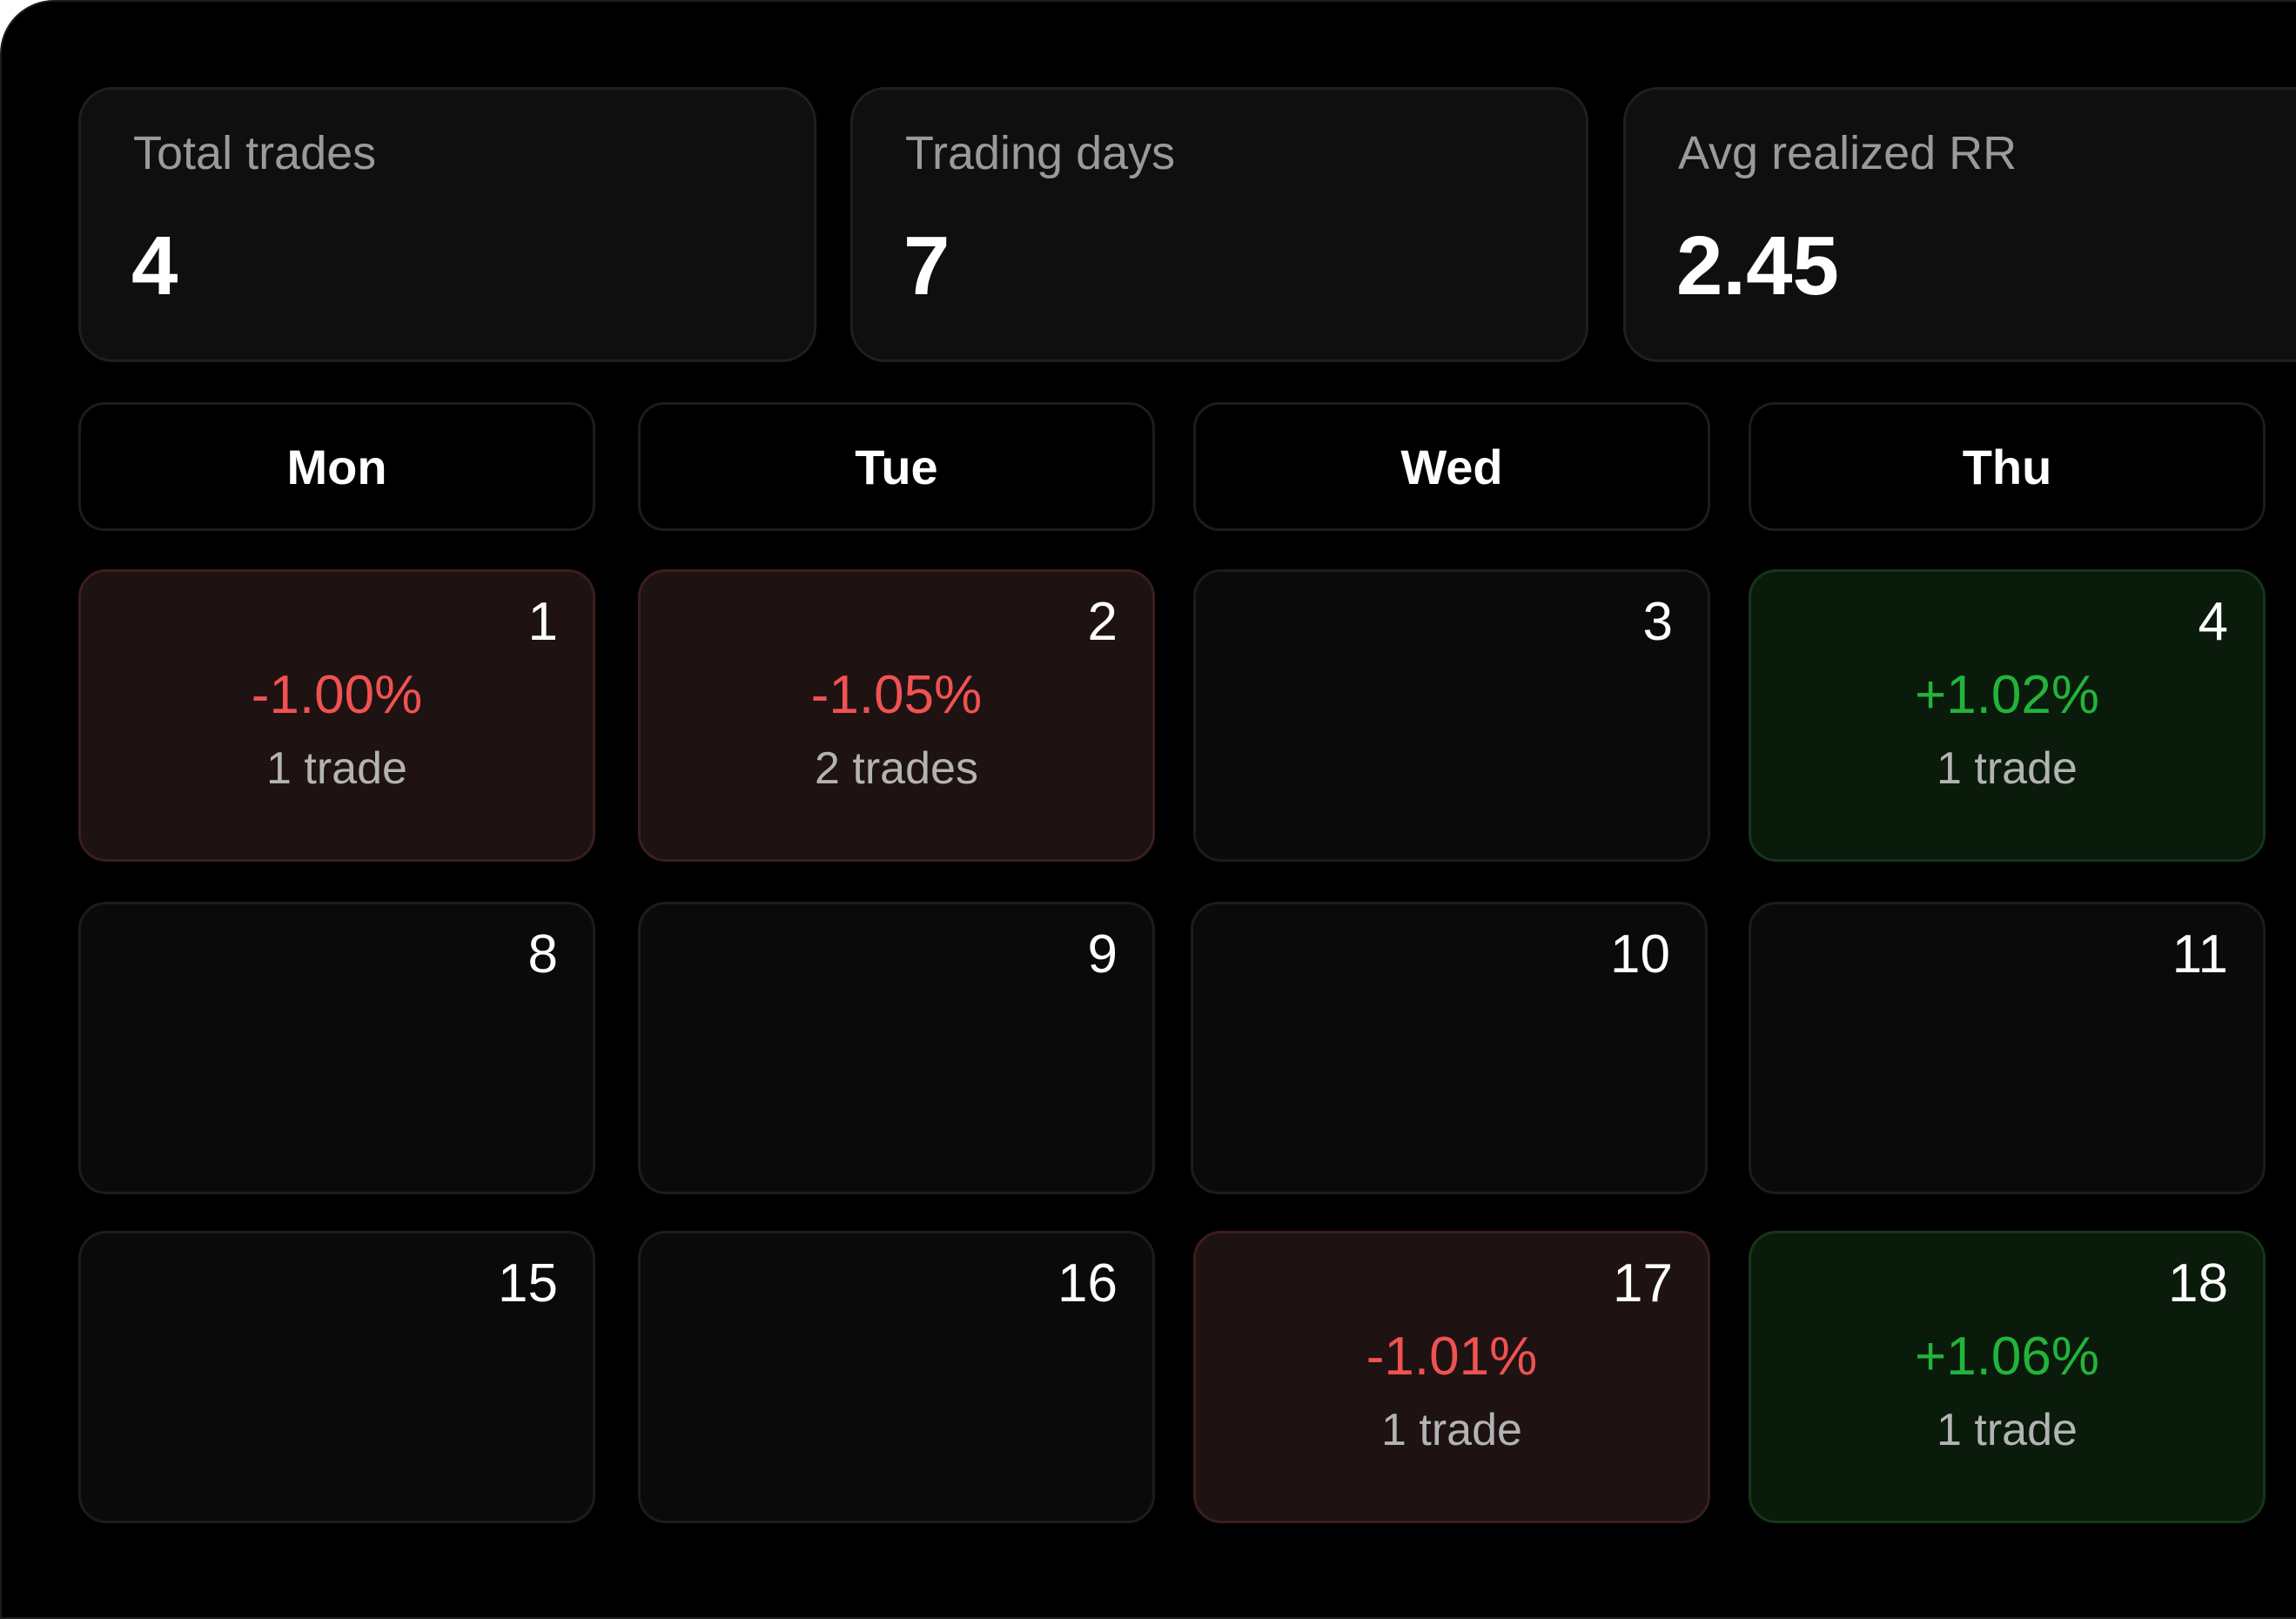 The image size is (2296, 1619). I want to click on day-pnl-percent: +1.06%, so click(2007, 1357).